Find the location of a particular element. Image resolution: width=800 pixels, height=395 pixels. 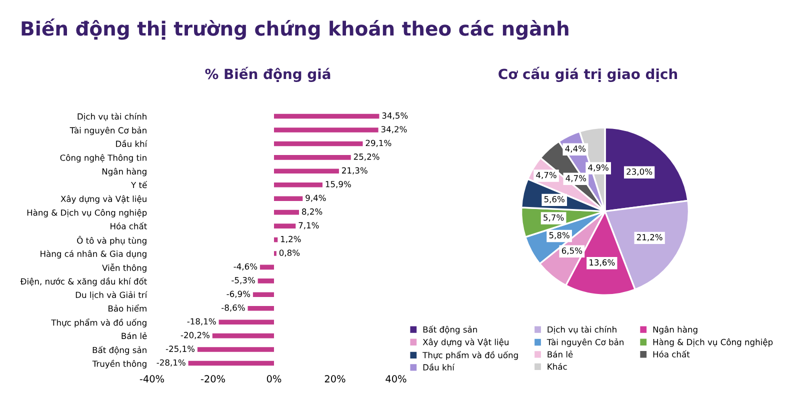

data-label: 34,2% is located at coordinates (394, 130).